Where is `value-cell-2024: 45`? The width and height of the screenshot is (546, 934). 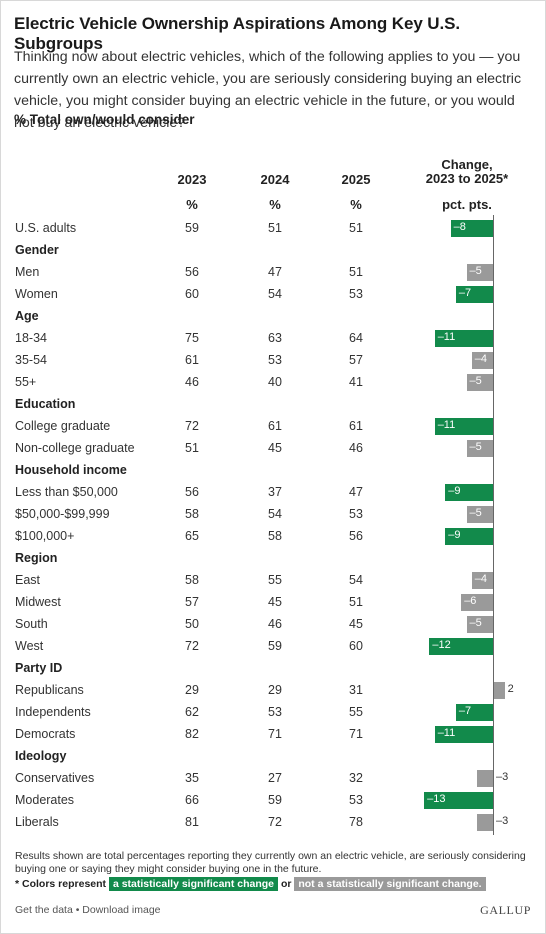 value-cell-2024: 45 is located at coordinates (275, 448).